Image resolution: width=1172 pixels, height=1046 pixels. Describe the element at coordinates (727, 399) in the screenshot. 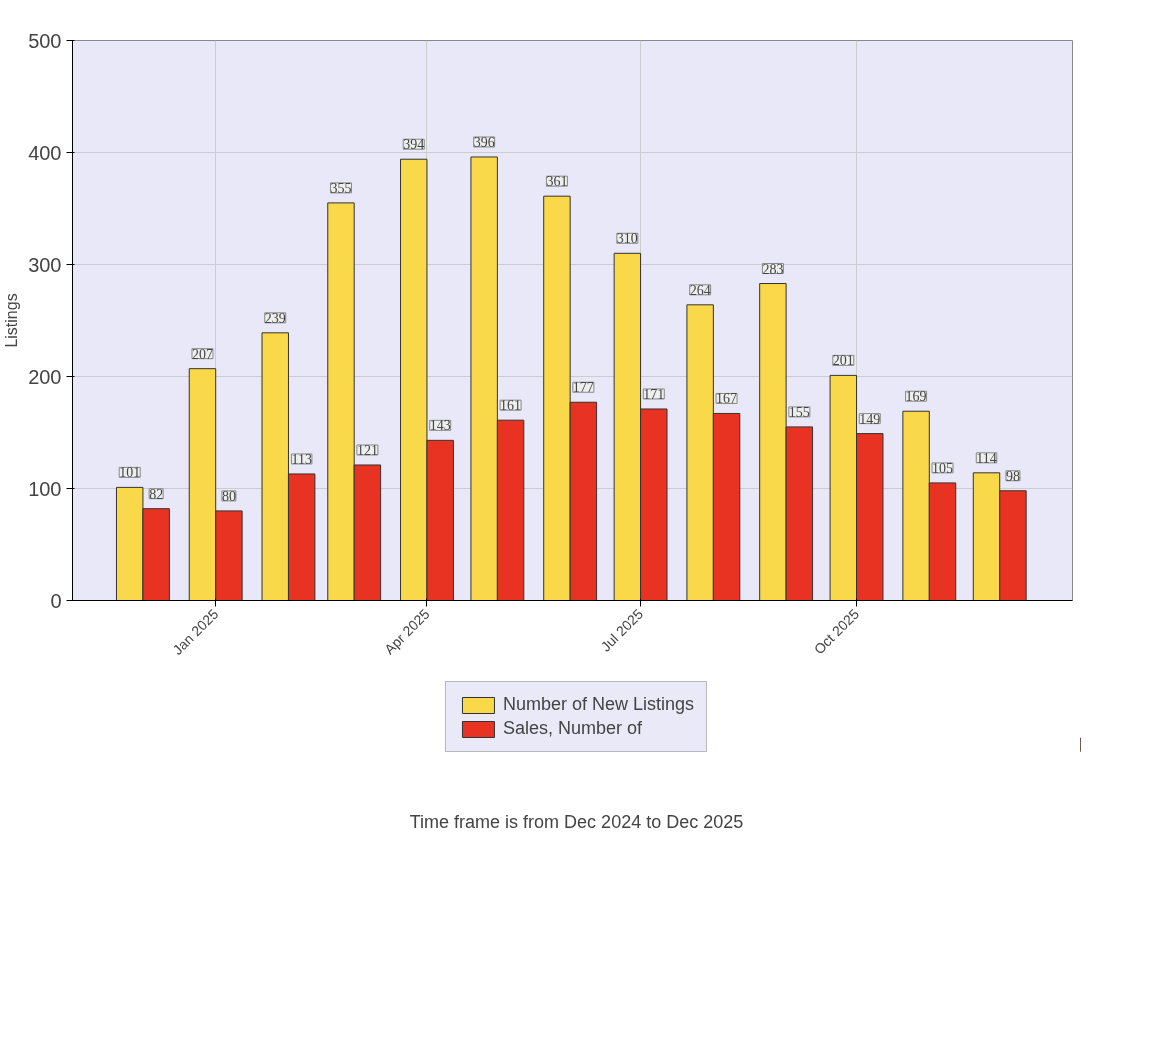

I see `data-label: 167` at that location.